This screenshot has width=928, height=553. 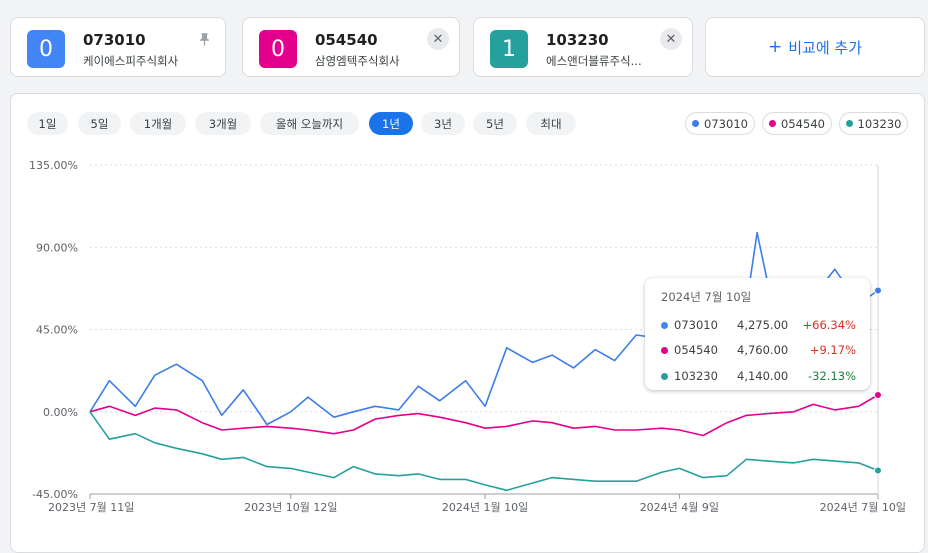 What do you see at coordinates (309, 123) in the screenshot?
I see `range-ytd: 올해 오늘까지` at bounding box center [309, 123].